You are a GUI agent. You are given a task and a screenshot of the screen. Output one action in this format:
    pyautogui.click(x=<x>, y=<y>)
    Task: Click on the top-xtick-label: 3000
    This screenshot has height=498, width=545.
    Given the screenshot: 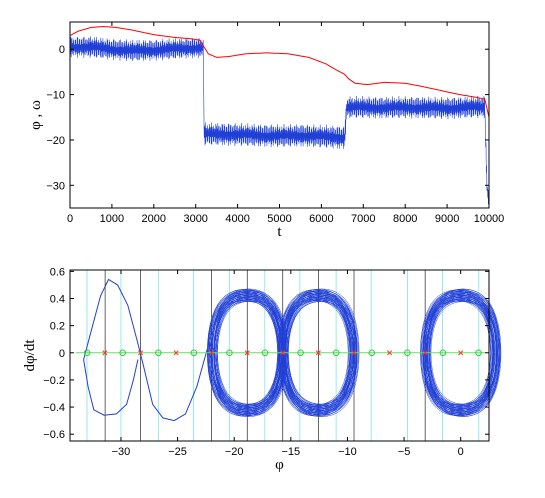 What is the action you would take?
    pyautogui.click(x=195, y=219)
    